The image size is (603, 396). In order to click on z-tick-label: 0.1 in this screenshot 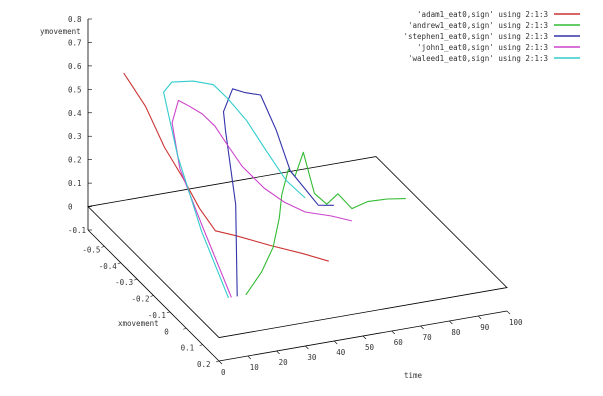, I will do `click(75, 183)`.